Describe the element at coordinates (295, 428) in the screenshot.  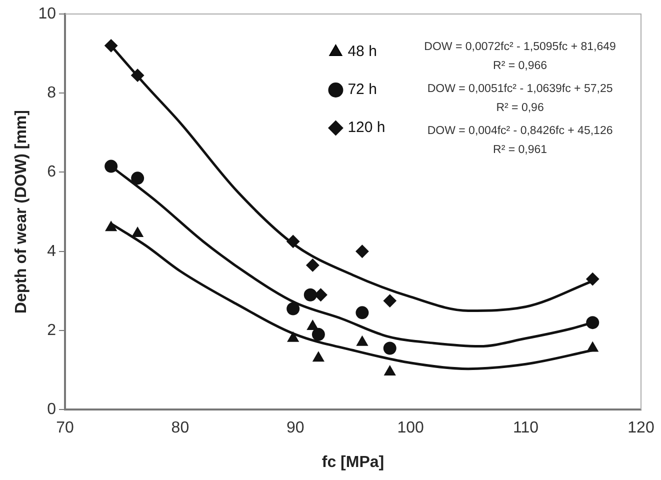
I see `x-tick-label: 90` at that location.